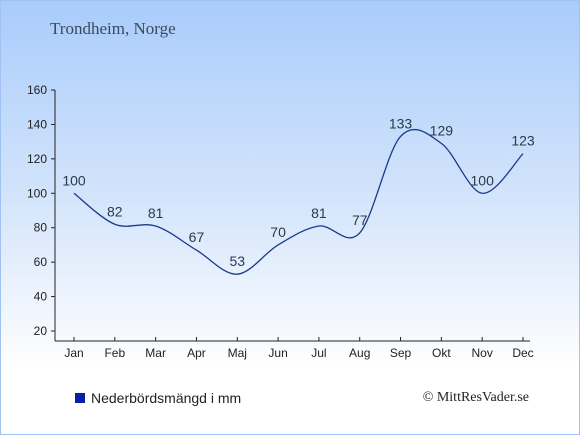  I want to click on legend: Nederbördsmängd i mm, so click(158, 398).